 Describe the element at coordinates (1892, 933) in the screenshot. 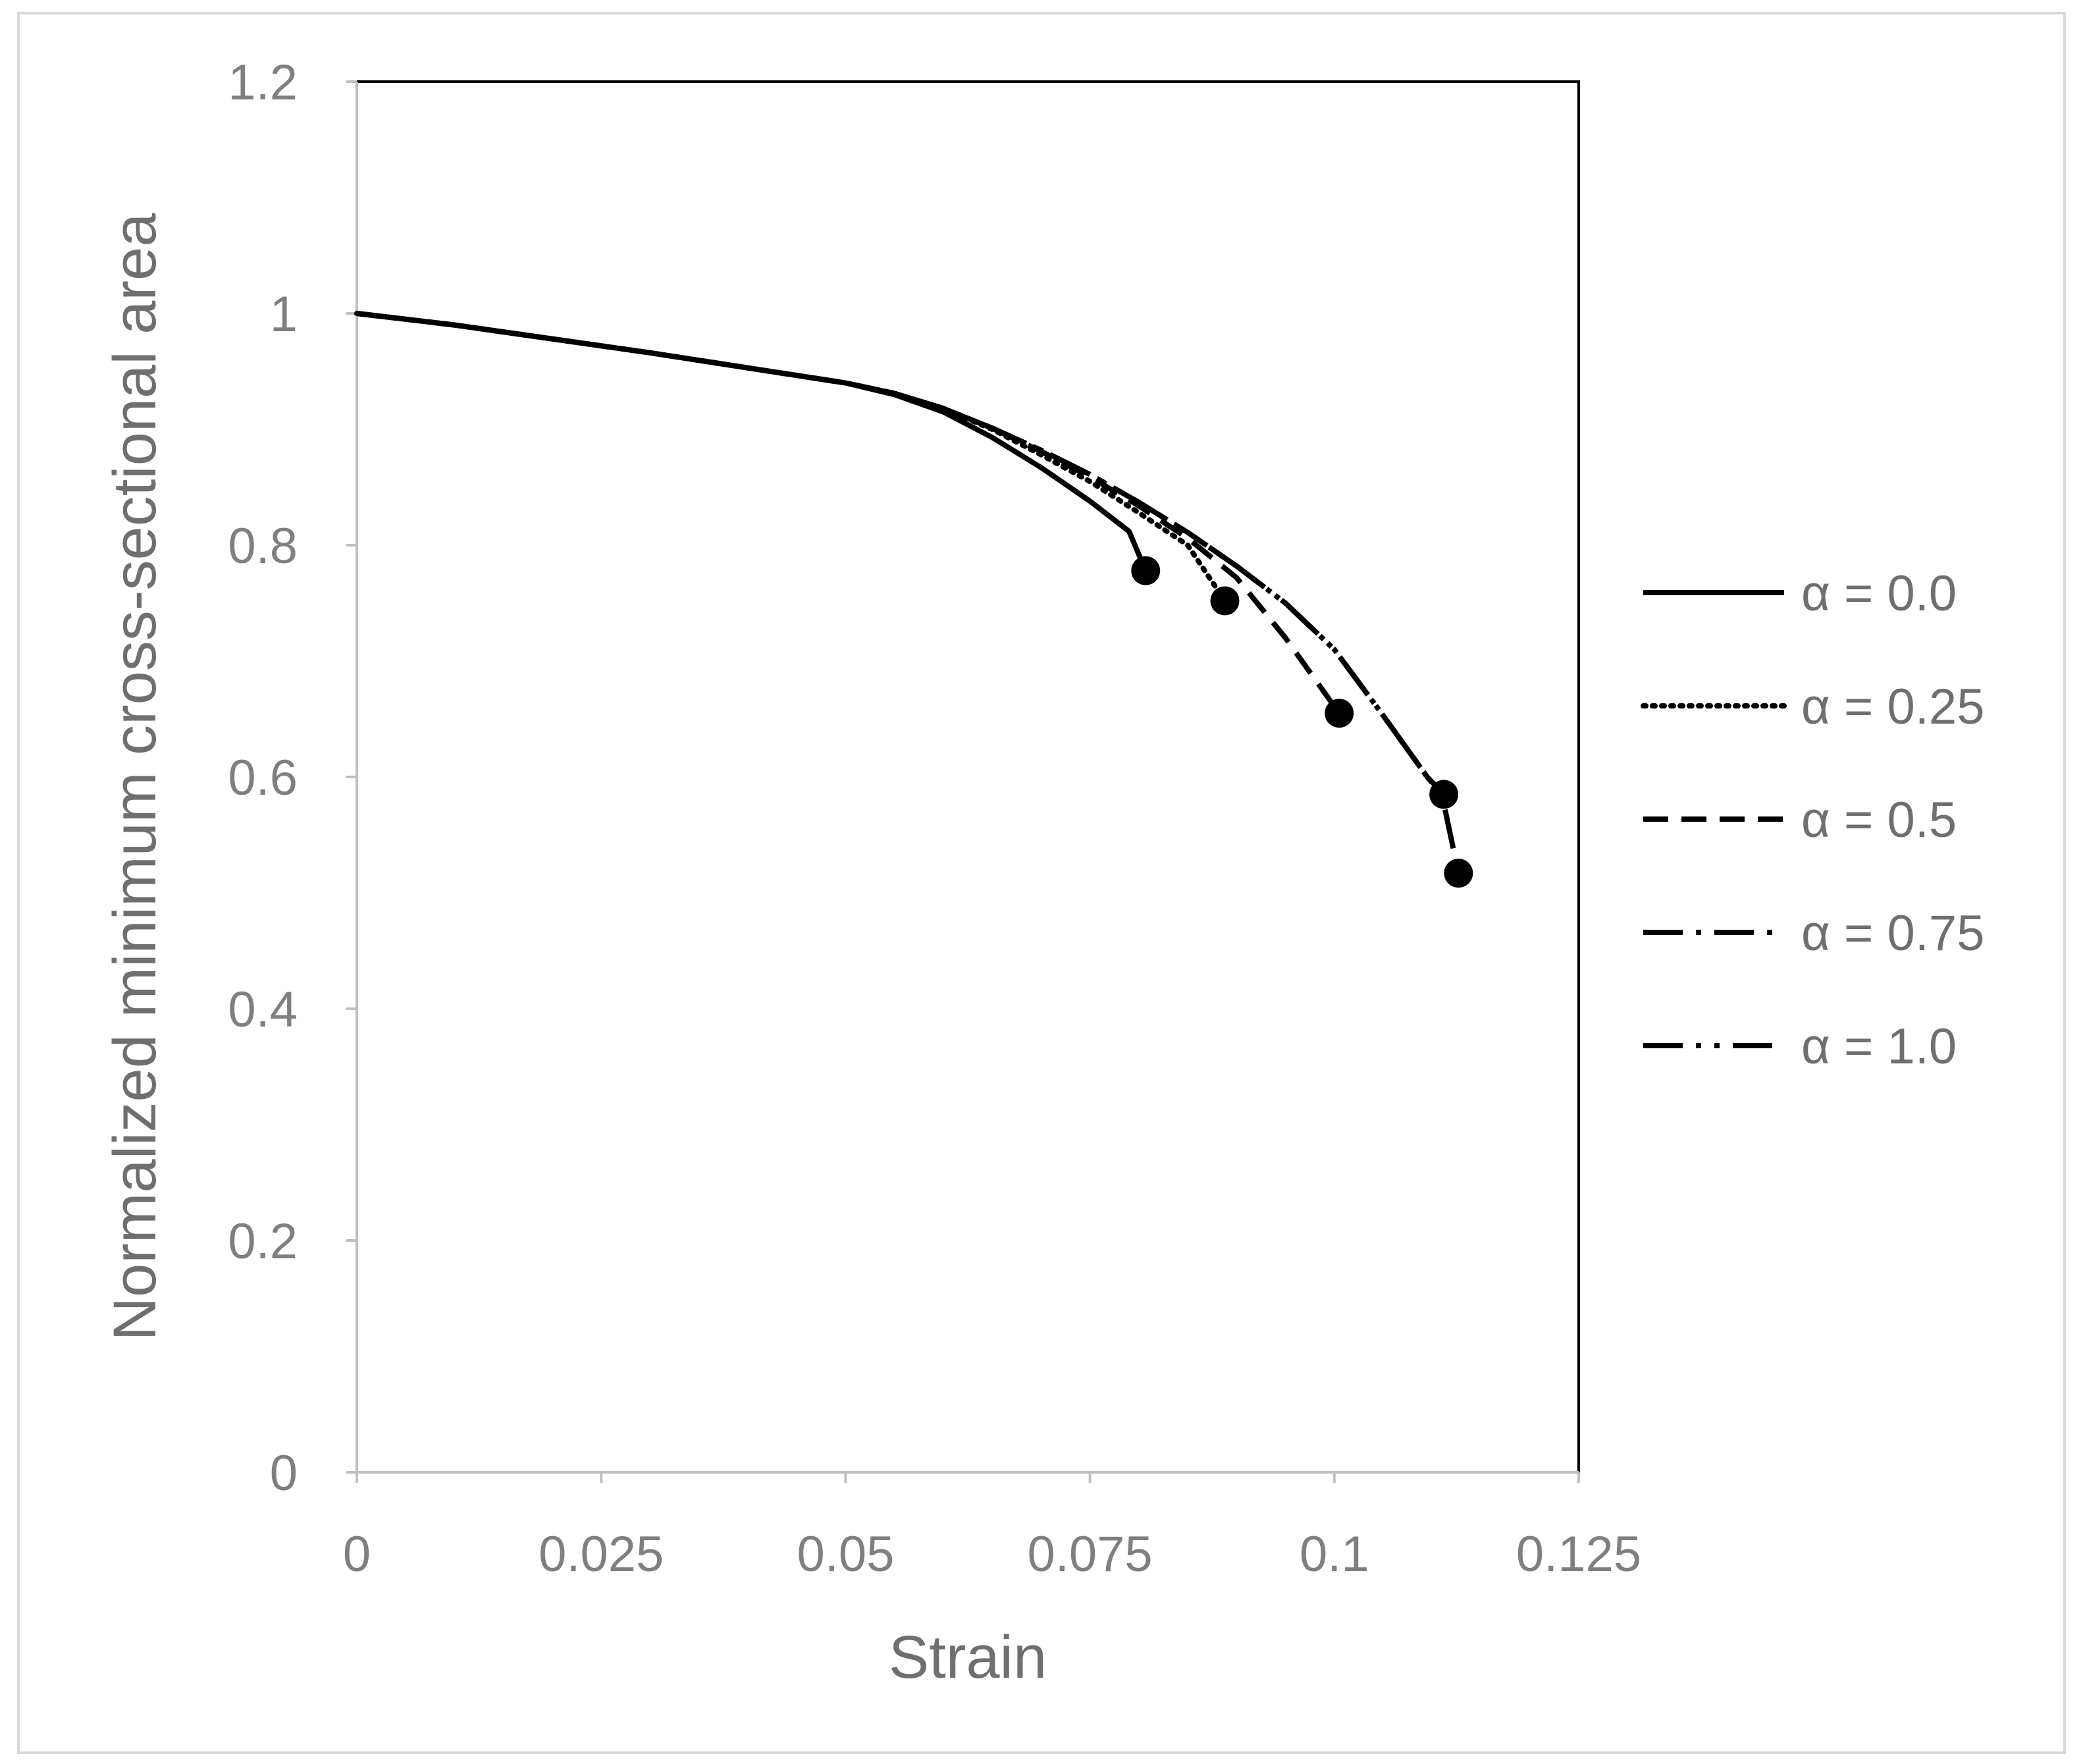

I see `legend-label-3: α = 0.75` at that location.